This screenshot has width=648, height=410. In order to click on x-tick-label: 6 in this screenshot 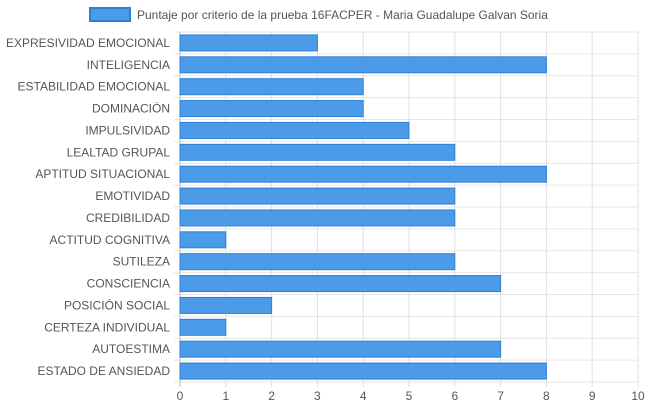, I will do `click(454, 396)`.